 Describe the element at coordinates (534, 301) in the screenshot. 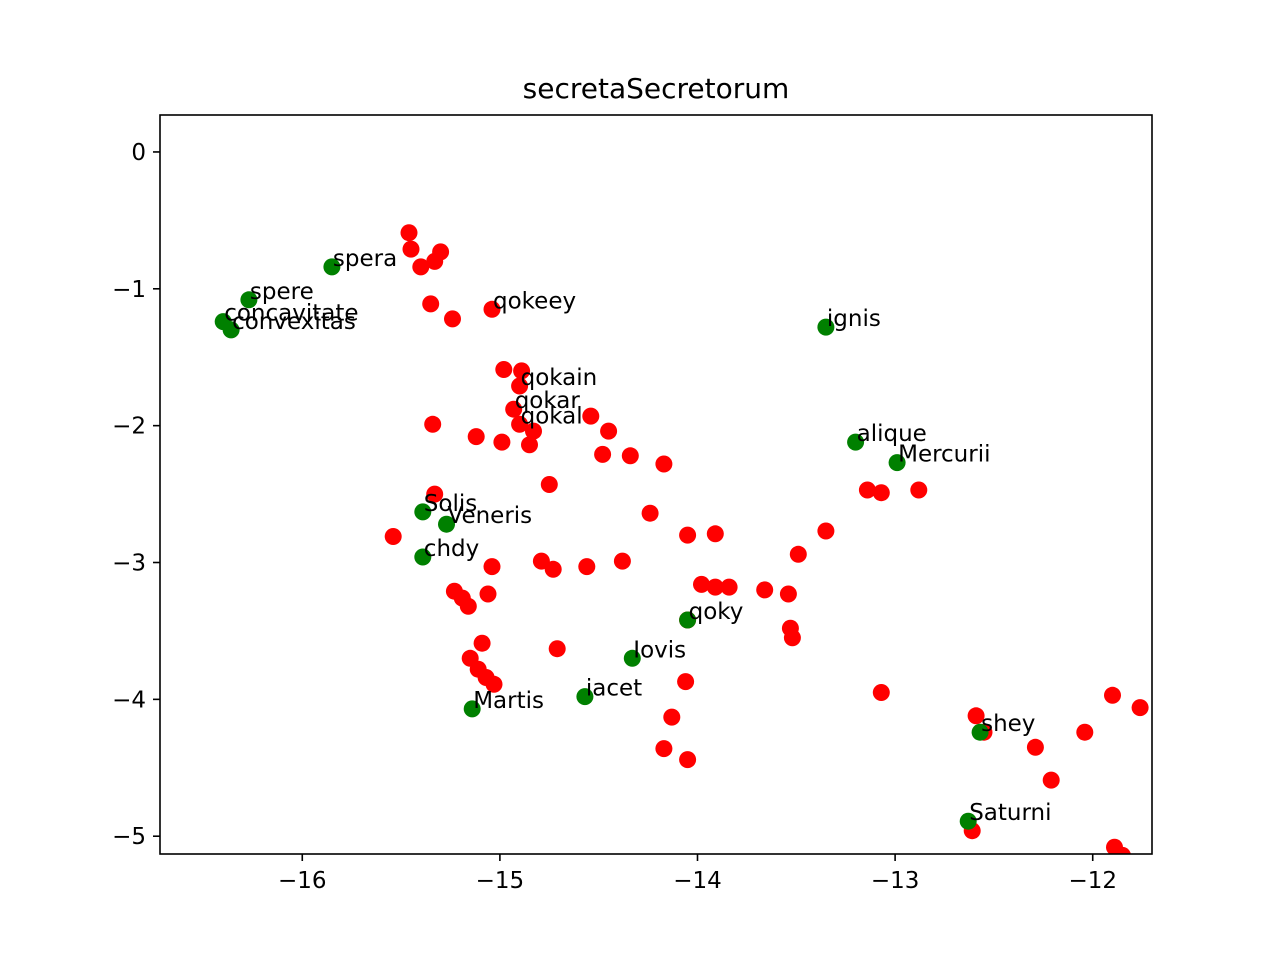

I see `point-label: qokeey` at that location.